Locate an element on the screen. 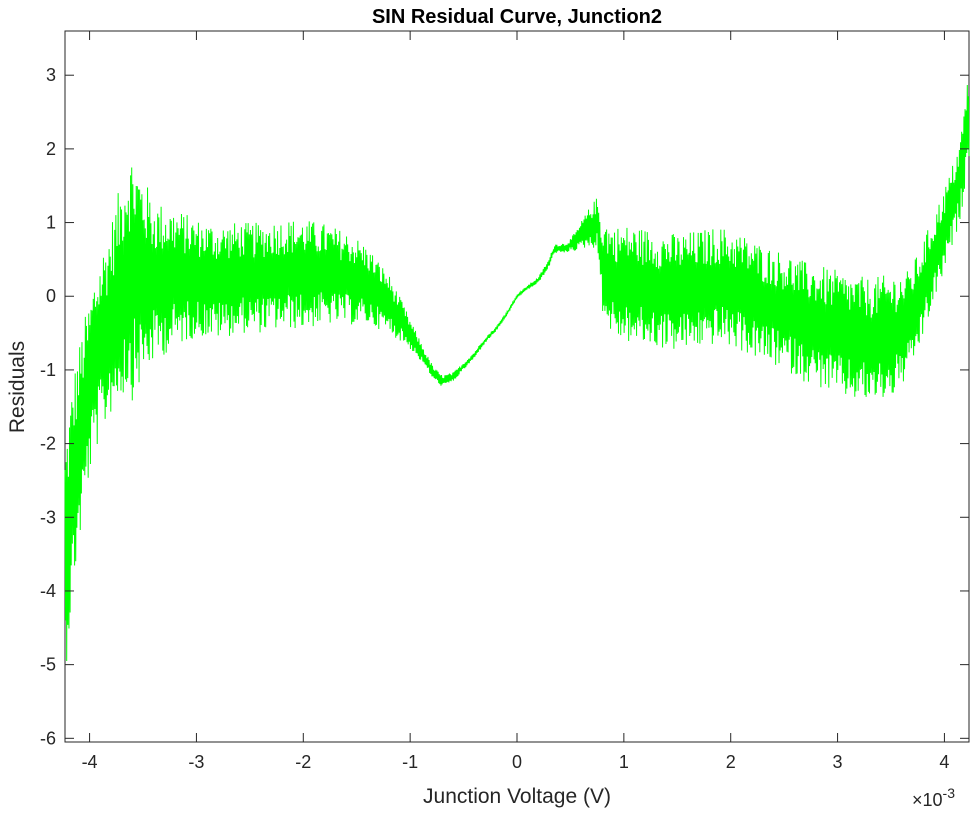 The width and height of the screenshot is (977, 817). x-tick-label: -1 is located at coordinates (410, 762).